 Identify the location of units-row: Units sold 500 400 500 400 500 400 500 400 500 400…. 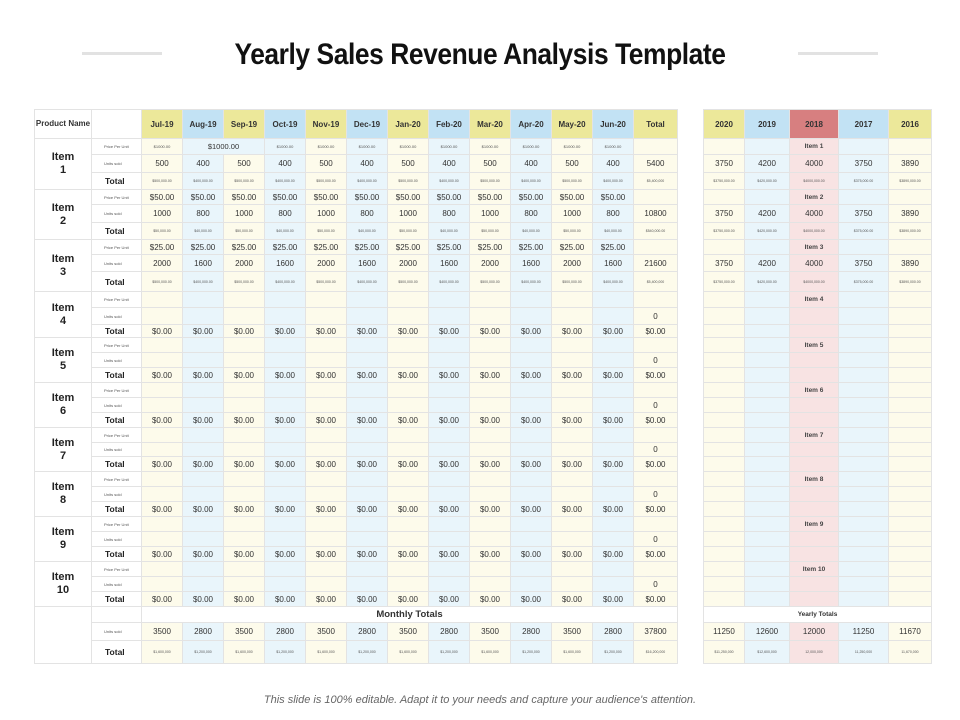
(356, 163).